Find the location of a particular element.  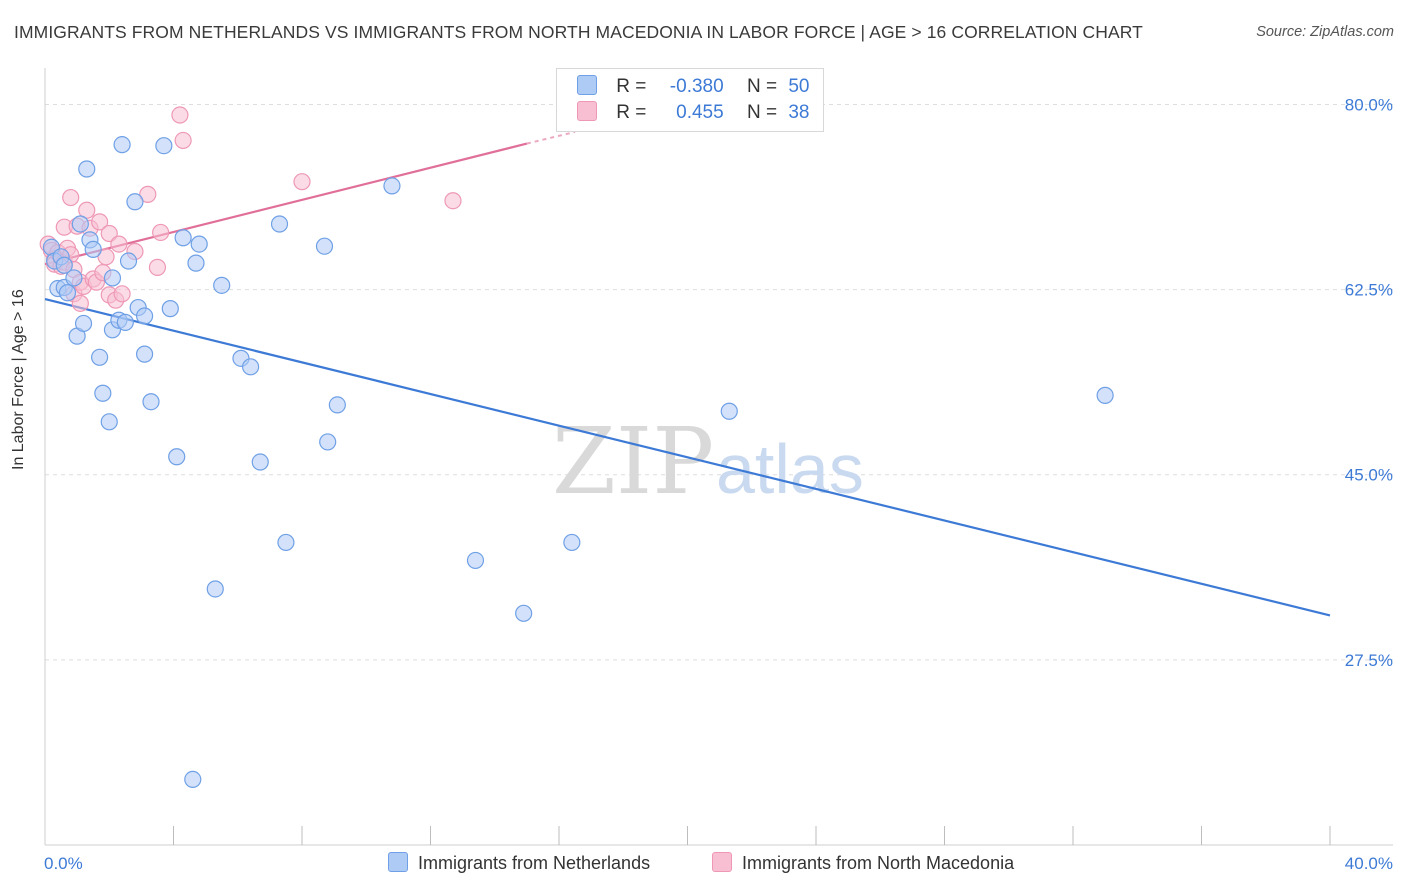

y-tick-label-80: 80.0% is located at coordinates (1369, 104).